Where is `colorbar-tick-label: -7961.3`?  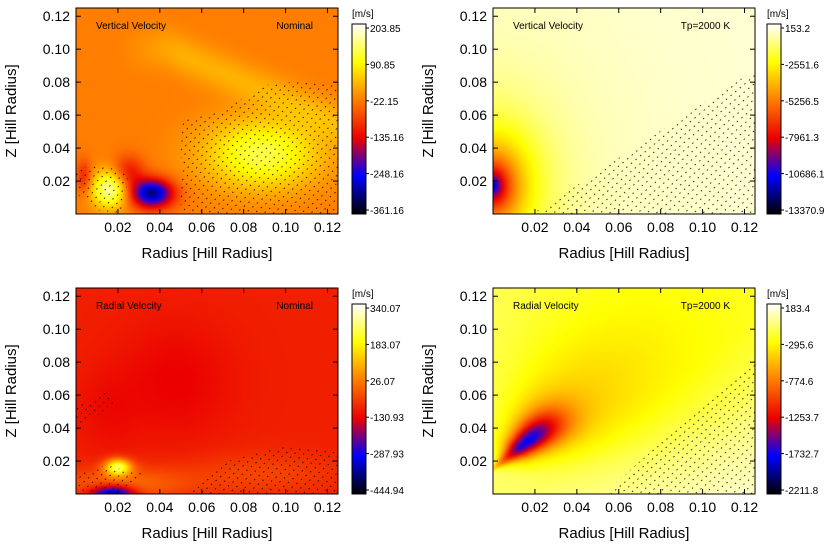
colorbar-tick-label: -7961.3 is located at coordinates (802, 138).